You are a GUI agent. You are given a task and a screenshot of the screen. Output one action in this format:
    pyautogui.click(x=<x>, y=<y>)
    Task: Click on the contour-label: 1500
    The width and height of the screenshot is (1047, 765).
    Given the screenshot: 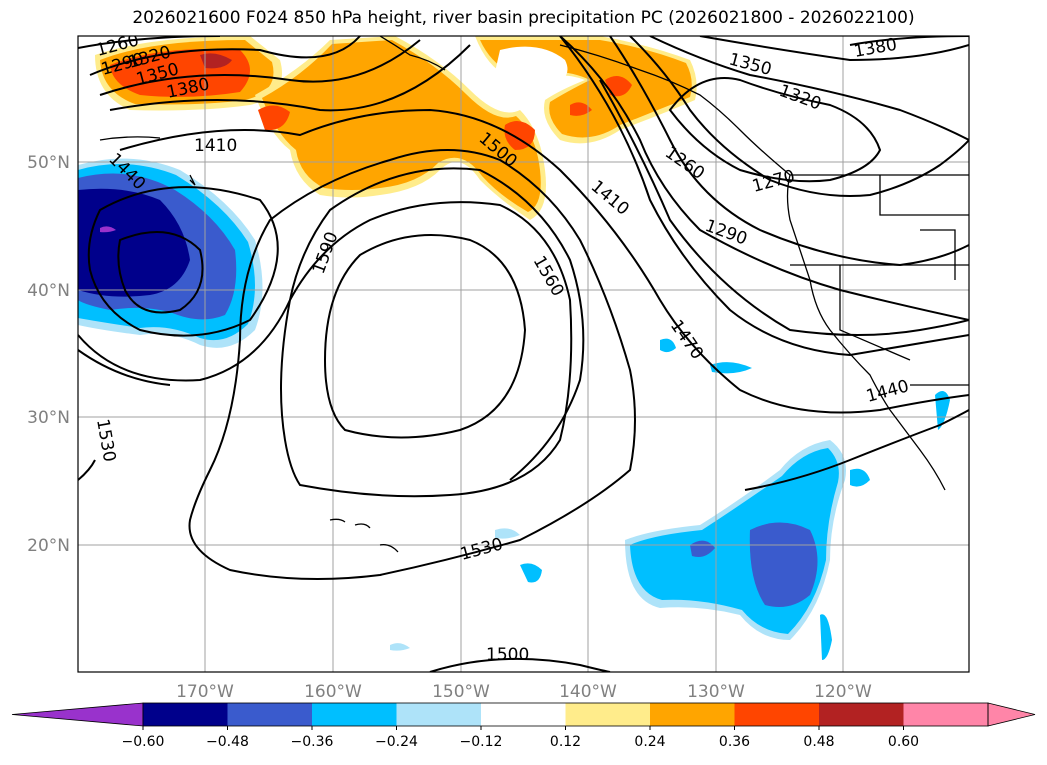 What is the action you would take?
    pyautogui.click(x=507, y=655)
    